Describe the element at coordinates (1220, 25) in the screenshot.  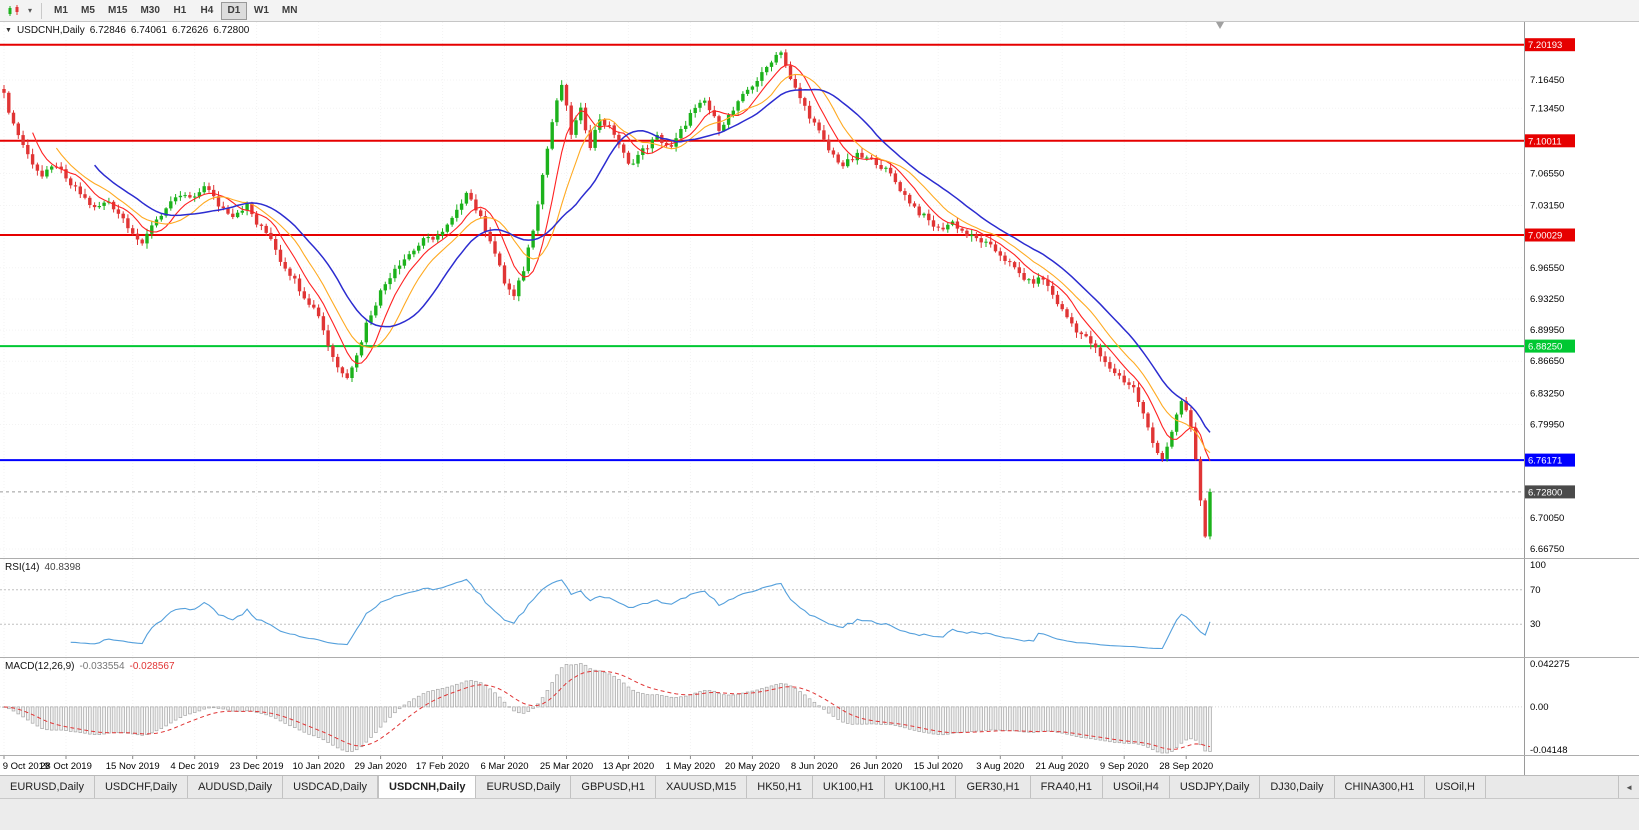
I see `chart-shift-marker` at that location.